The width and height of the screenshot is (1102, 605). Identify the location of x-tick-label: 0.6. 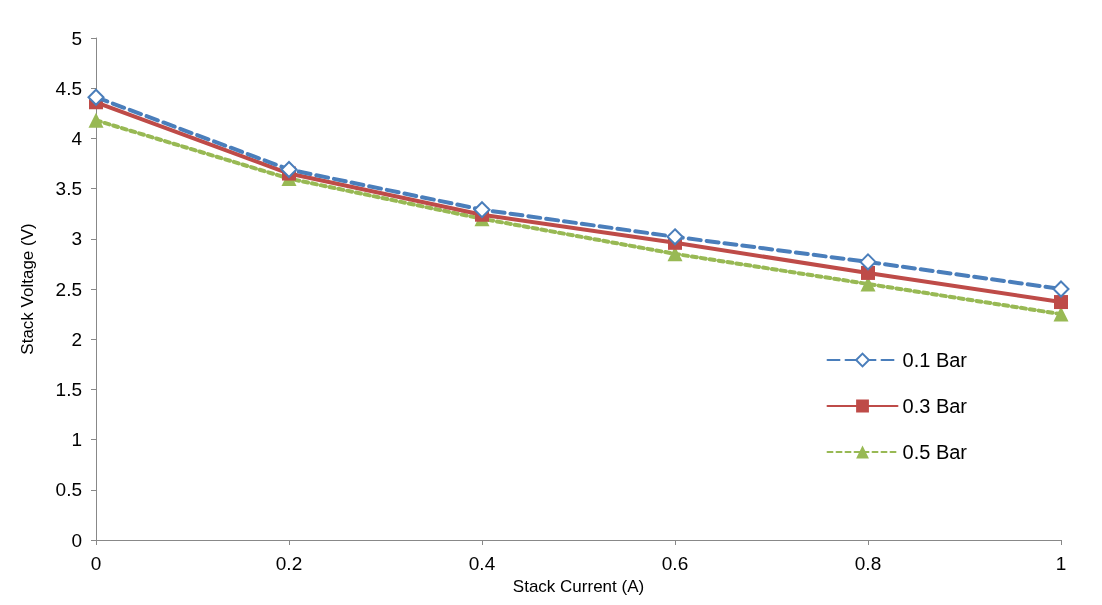
(675, 563).